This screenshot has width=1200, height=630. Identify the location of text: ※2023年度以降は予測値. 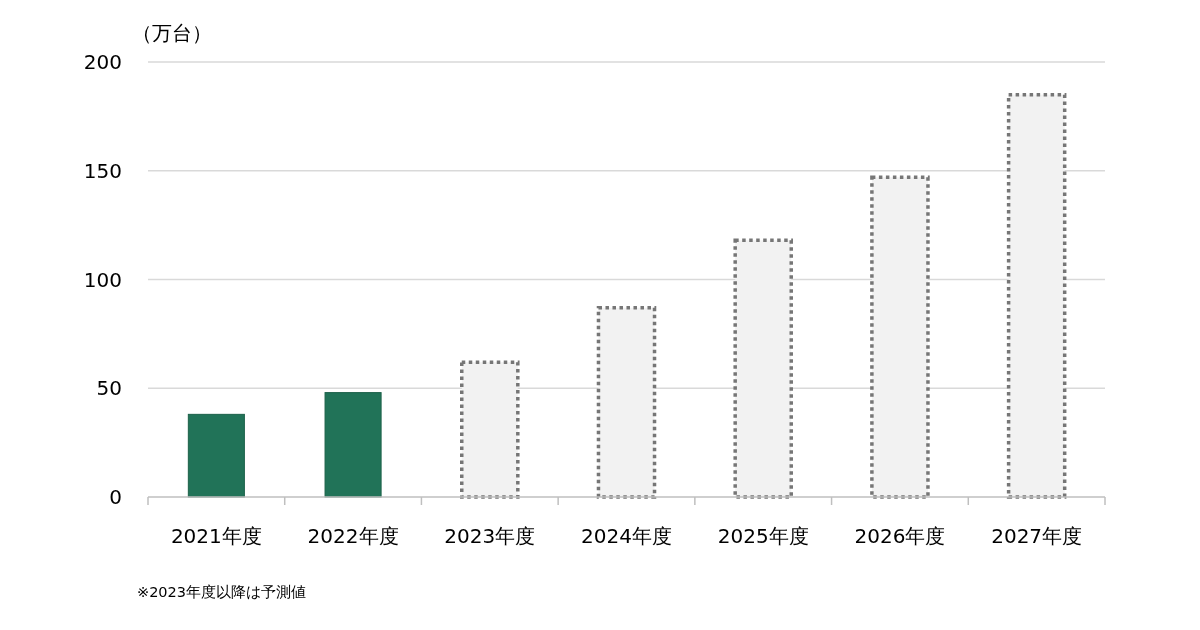
(222, 592).